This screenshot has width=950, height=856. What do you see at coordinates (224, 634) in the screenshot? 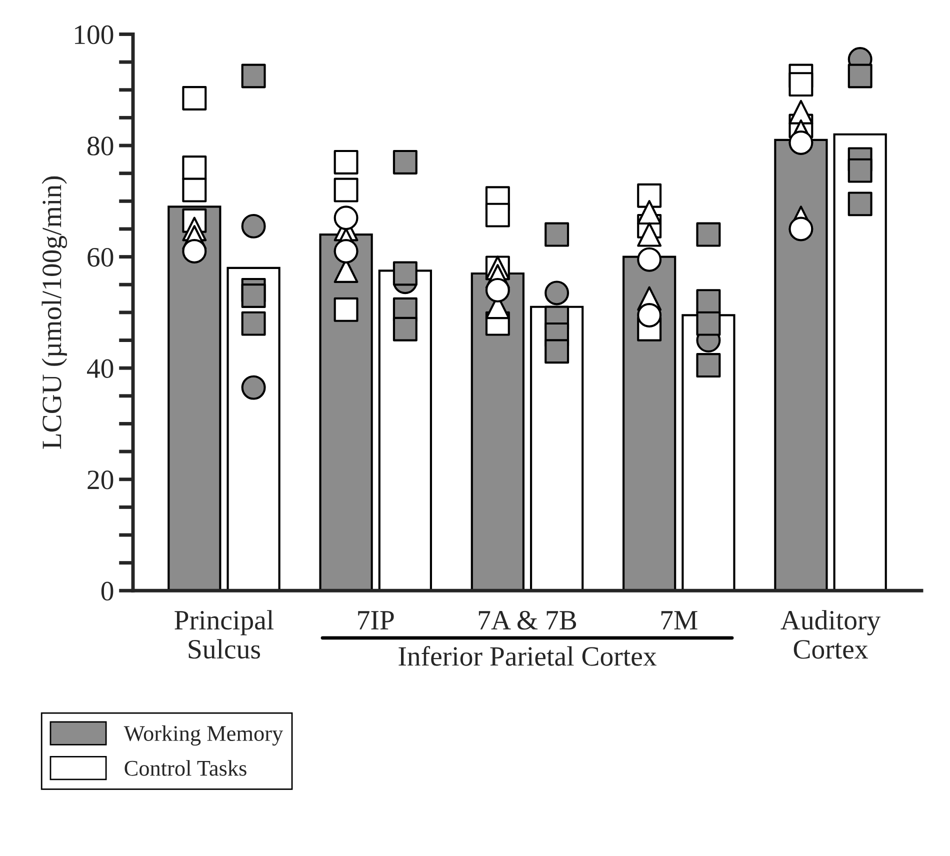
I see `x-tick-label: Principal Sulcus` at bounding box center [224, 634].